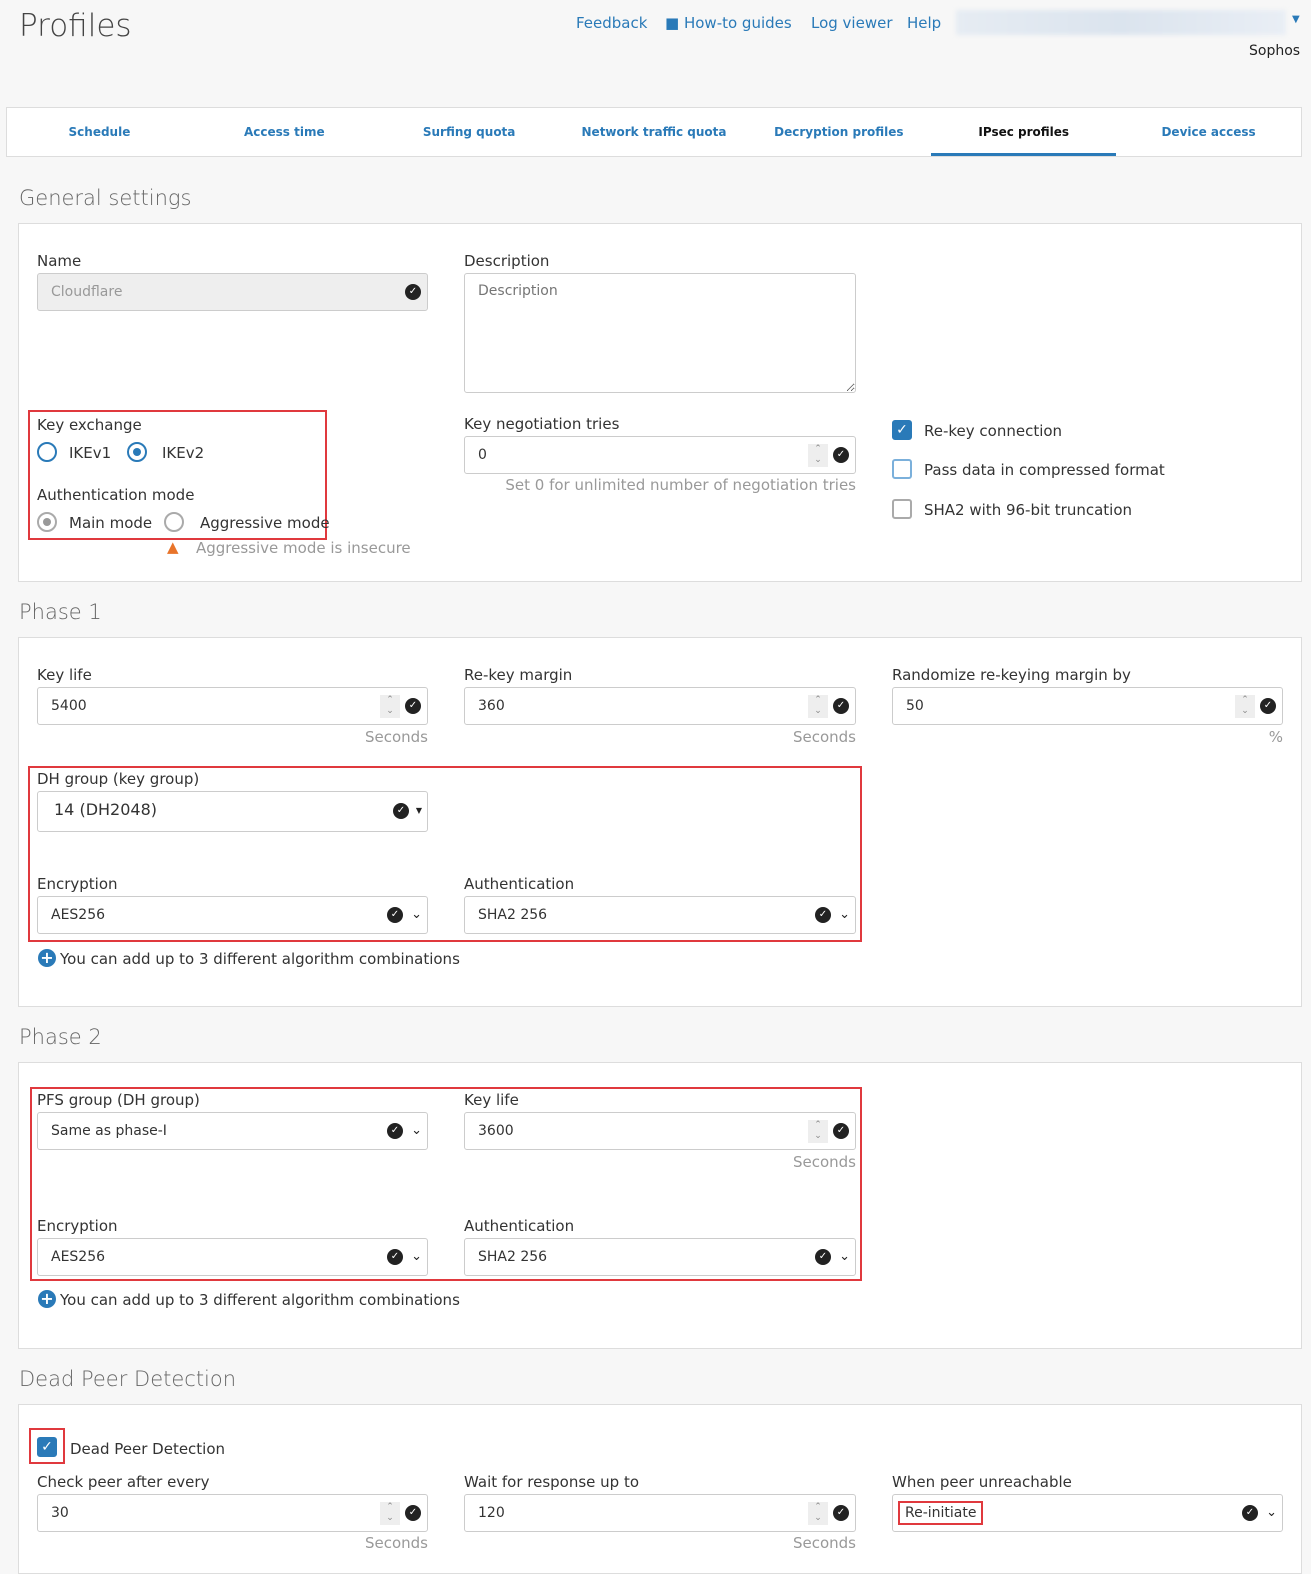 The height and width of the screenshot is (1574, 1311). What do you see at coordinates (1296, 19) in the screenshot?
I see `caret-down-icon: ▼` at bounding box center [1296, 19].